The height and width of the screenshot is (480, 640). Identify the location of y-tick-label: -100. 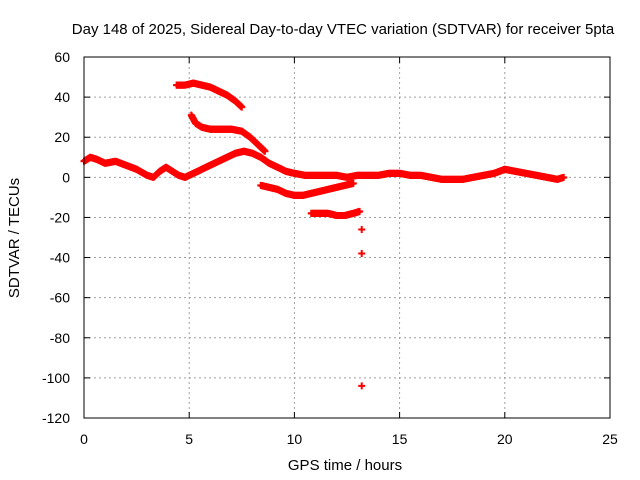
(56, 378).